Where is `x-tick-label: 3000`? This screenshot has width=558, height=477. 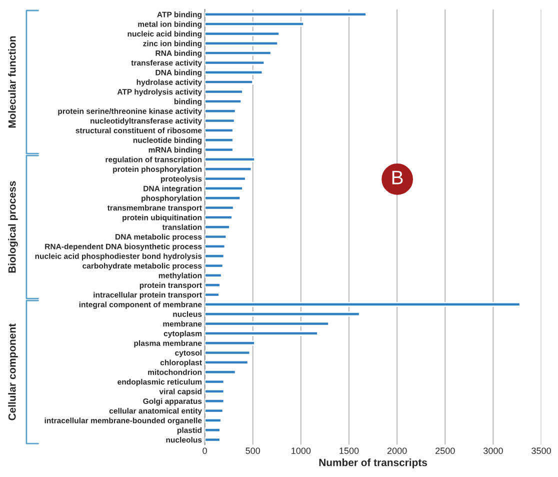
x-tick-label: 3000 is located at coordinates (493, 451).